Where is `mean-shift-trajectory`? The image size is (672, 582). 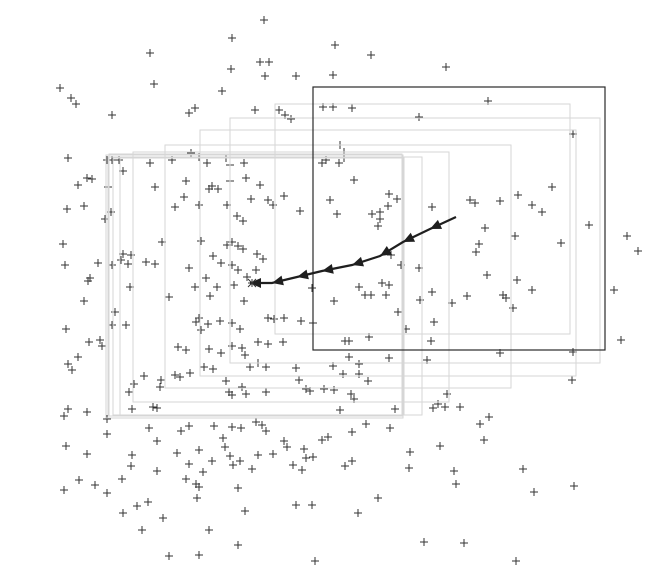
mean-shift-trajectory is located at coordinates (352, 252).